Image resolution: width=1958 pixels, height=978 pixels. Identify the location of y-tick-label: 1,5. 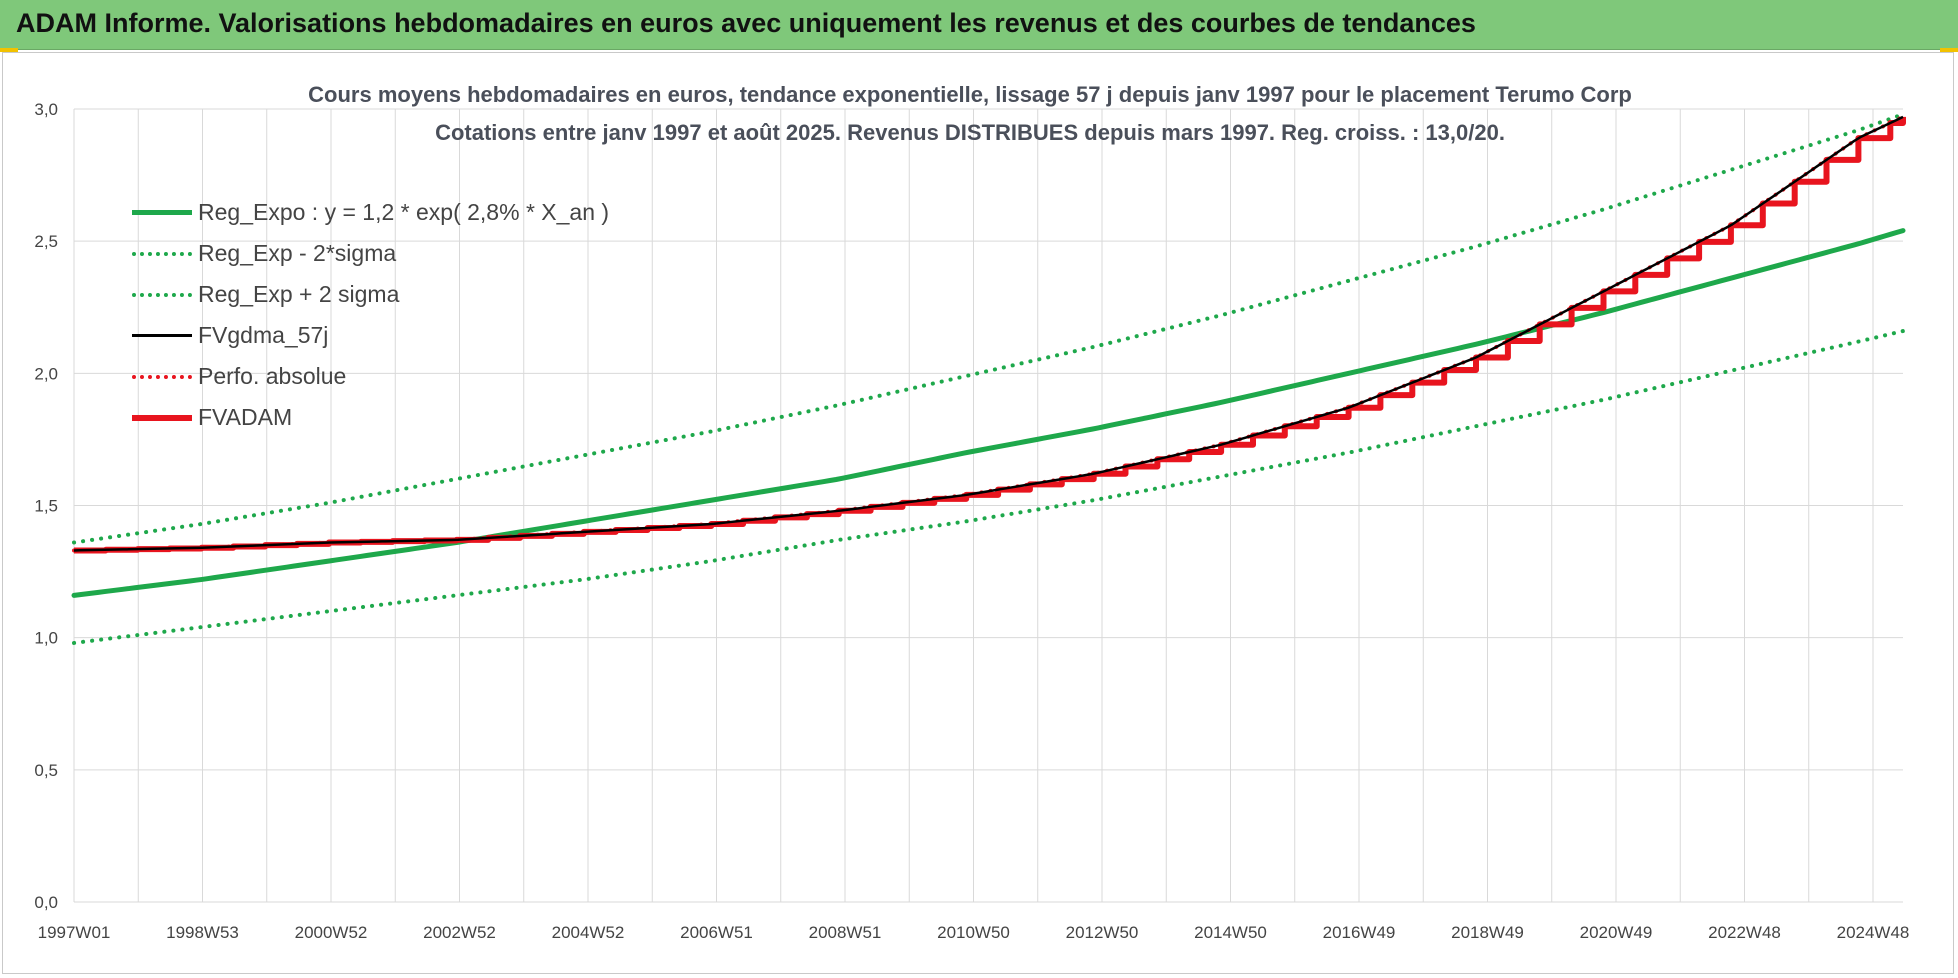
(46, 506).